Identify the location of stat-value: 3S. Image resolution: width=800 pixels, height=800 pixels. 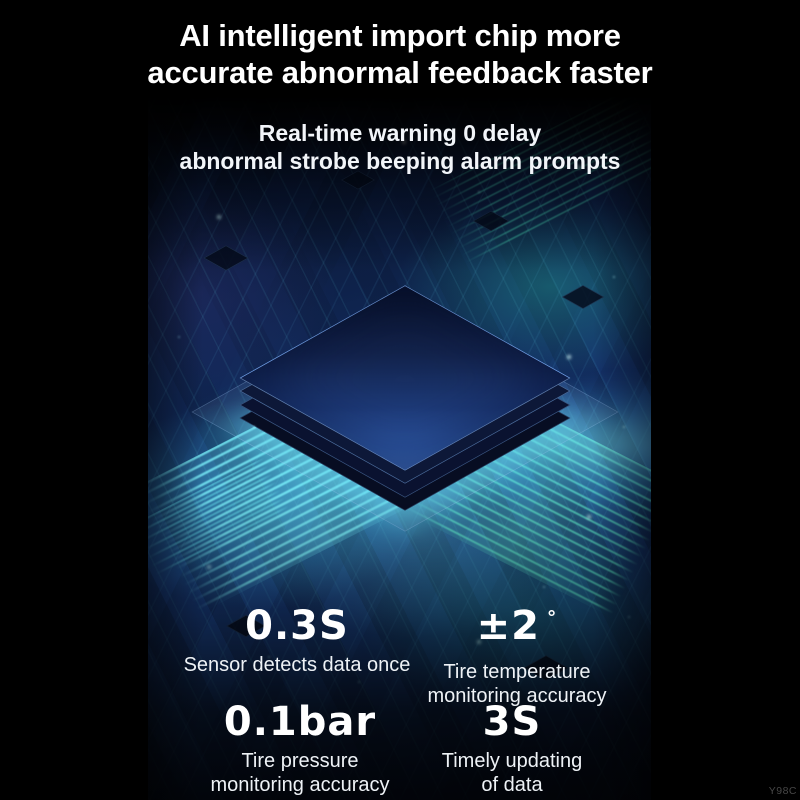
(512, 722).